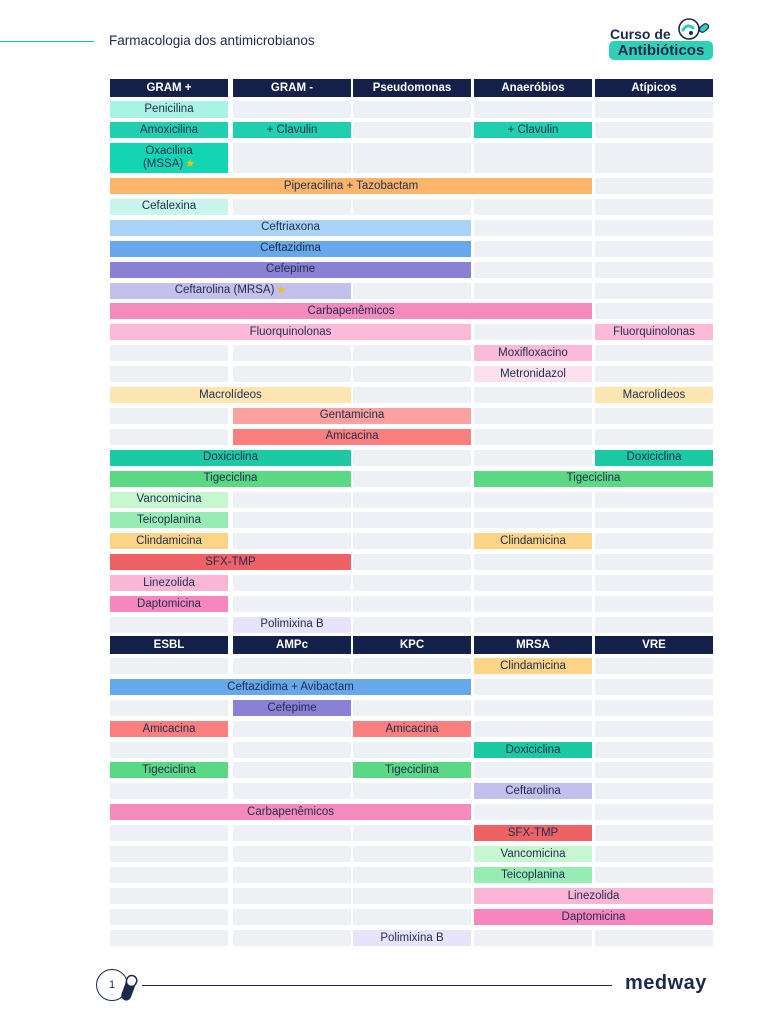  I want to click on drug-bar: Ceftazidima + Avibactam, so click(290, 687).